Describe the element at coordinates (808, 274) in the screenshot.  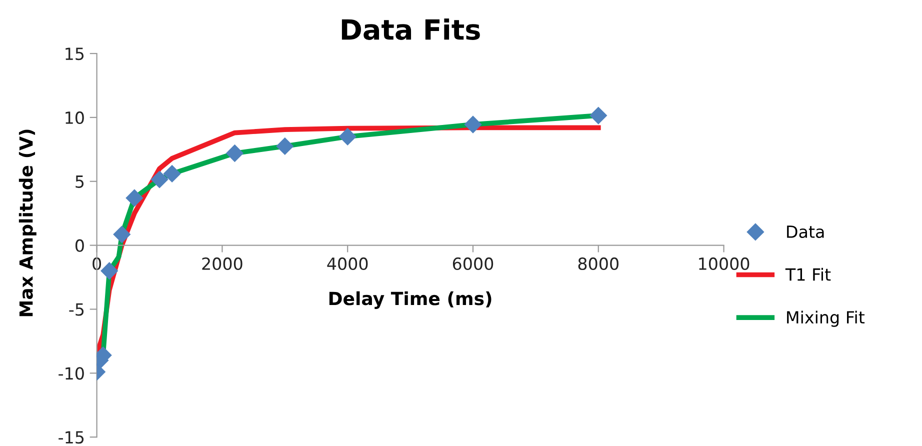
I see `legend-label: T1 Fit` at that location.